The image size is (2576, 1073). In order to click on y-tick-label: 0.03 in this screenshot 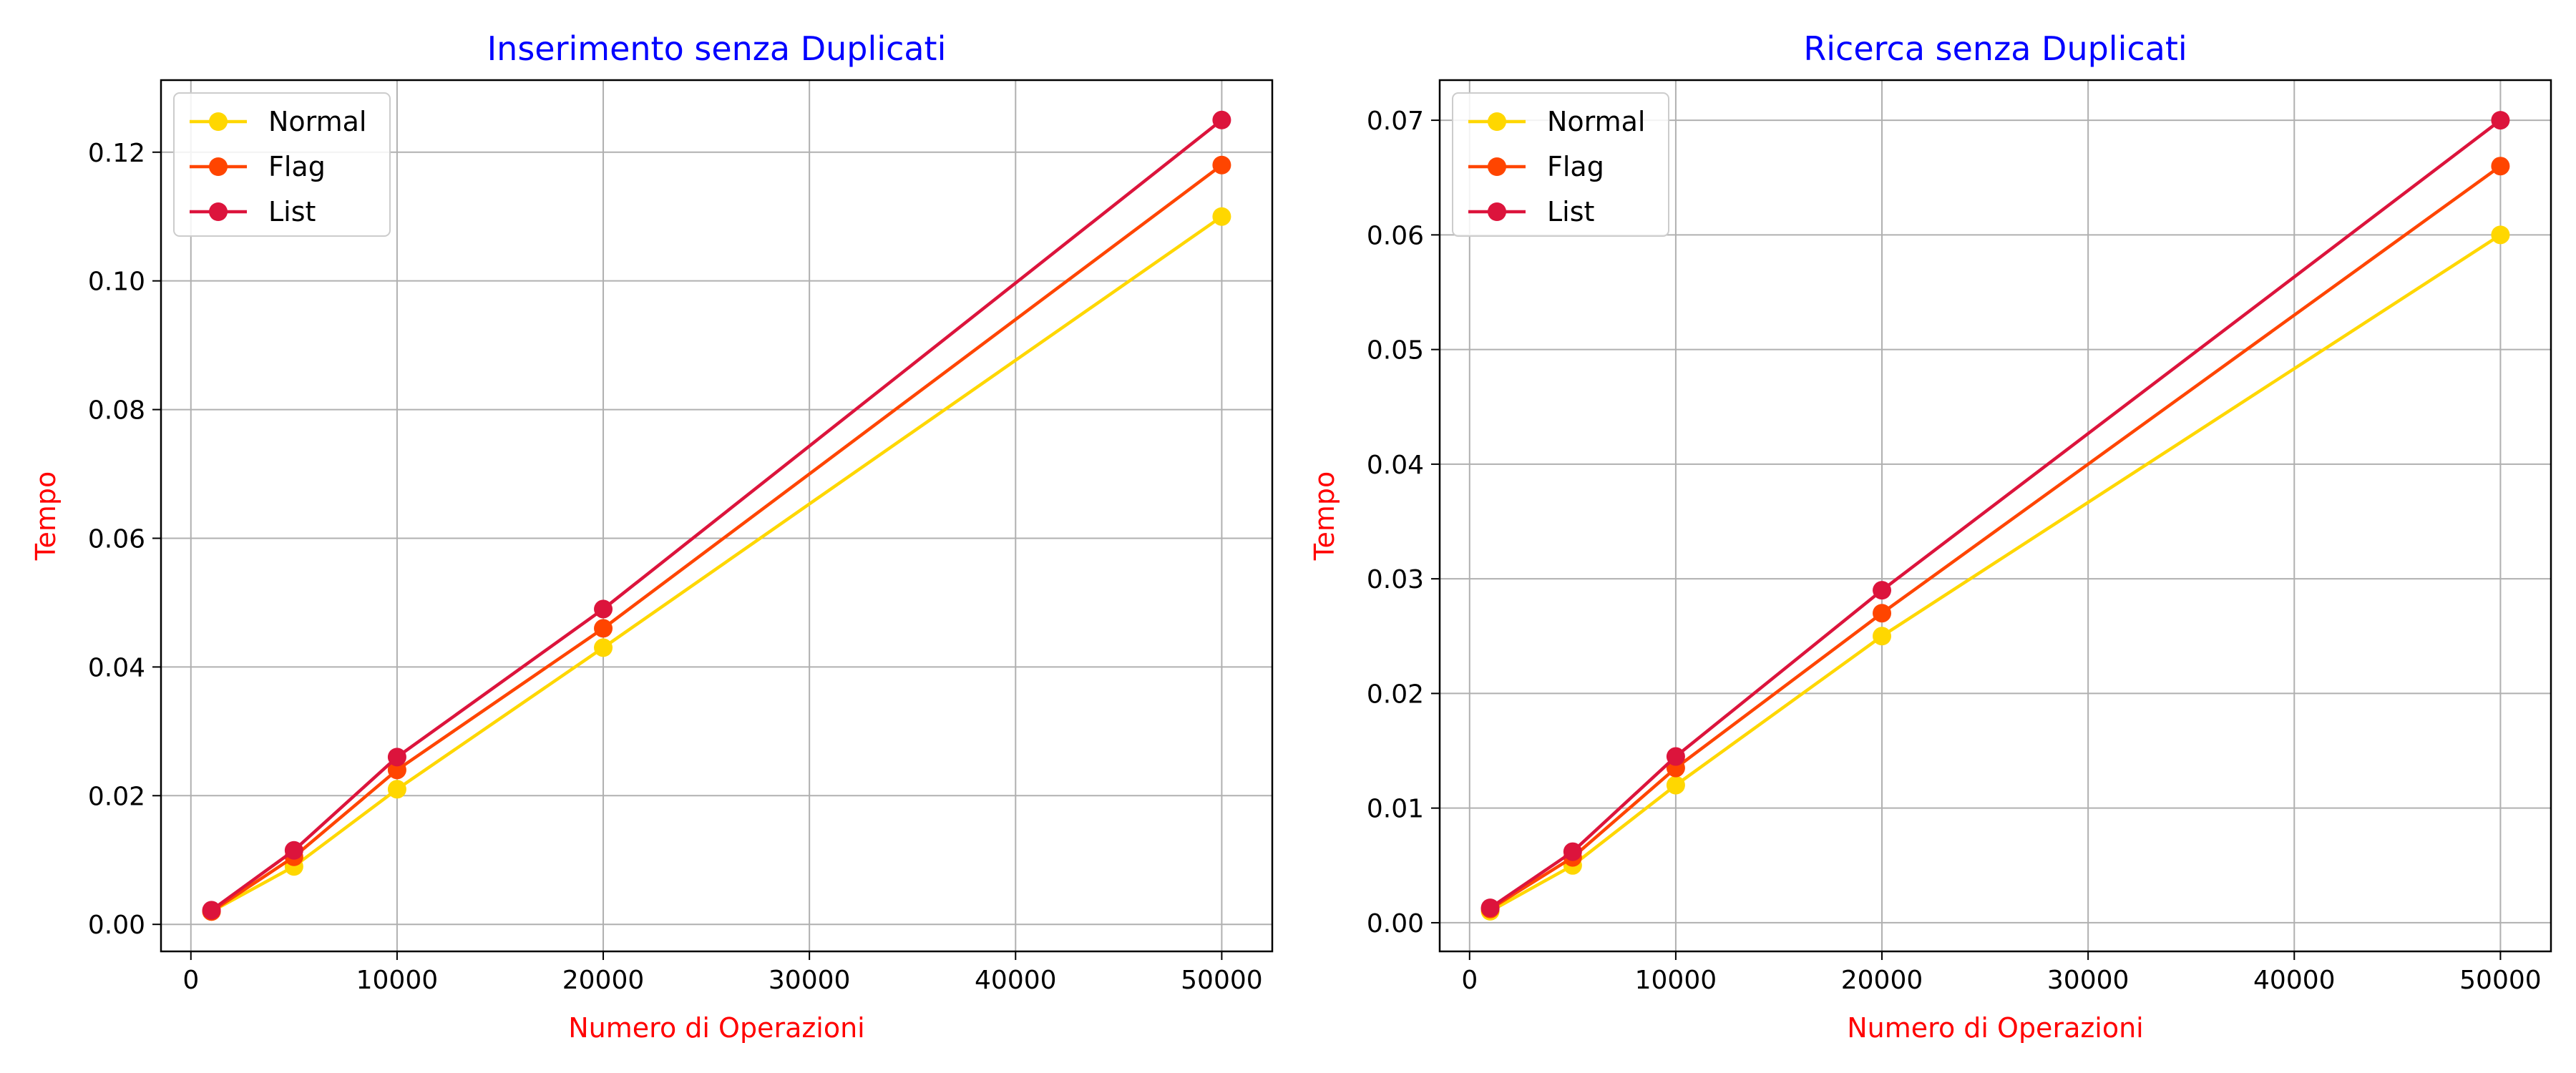, I will do `click(1395, 579)`.